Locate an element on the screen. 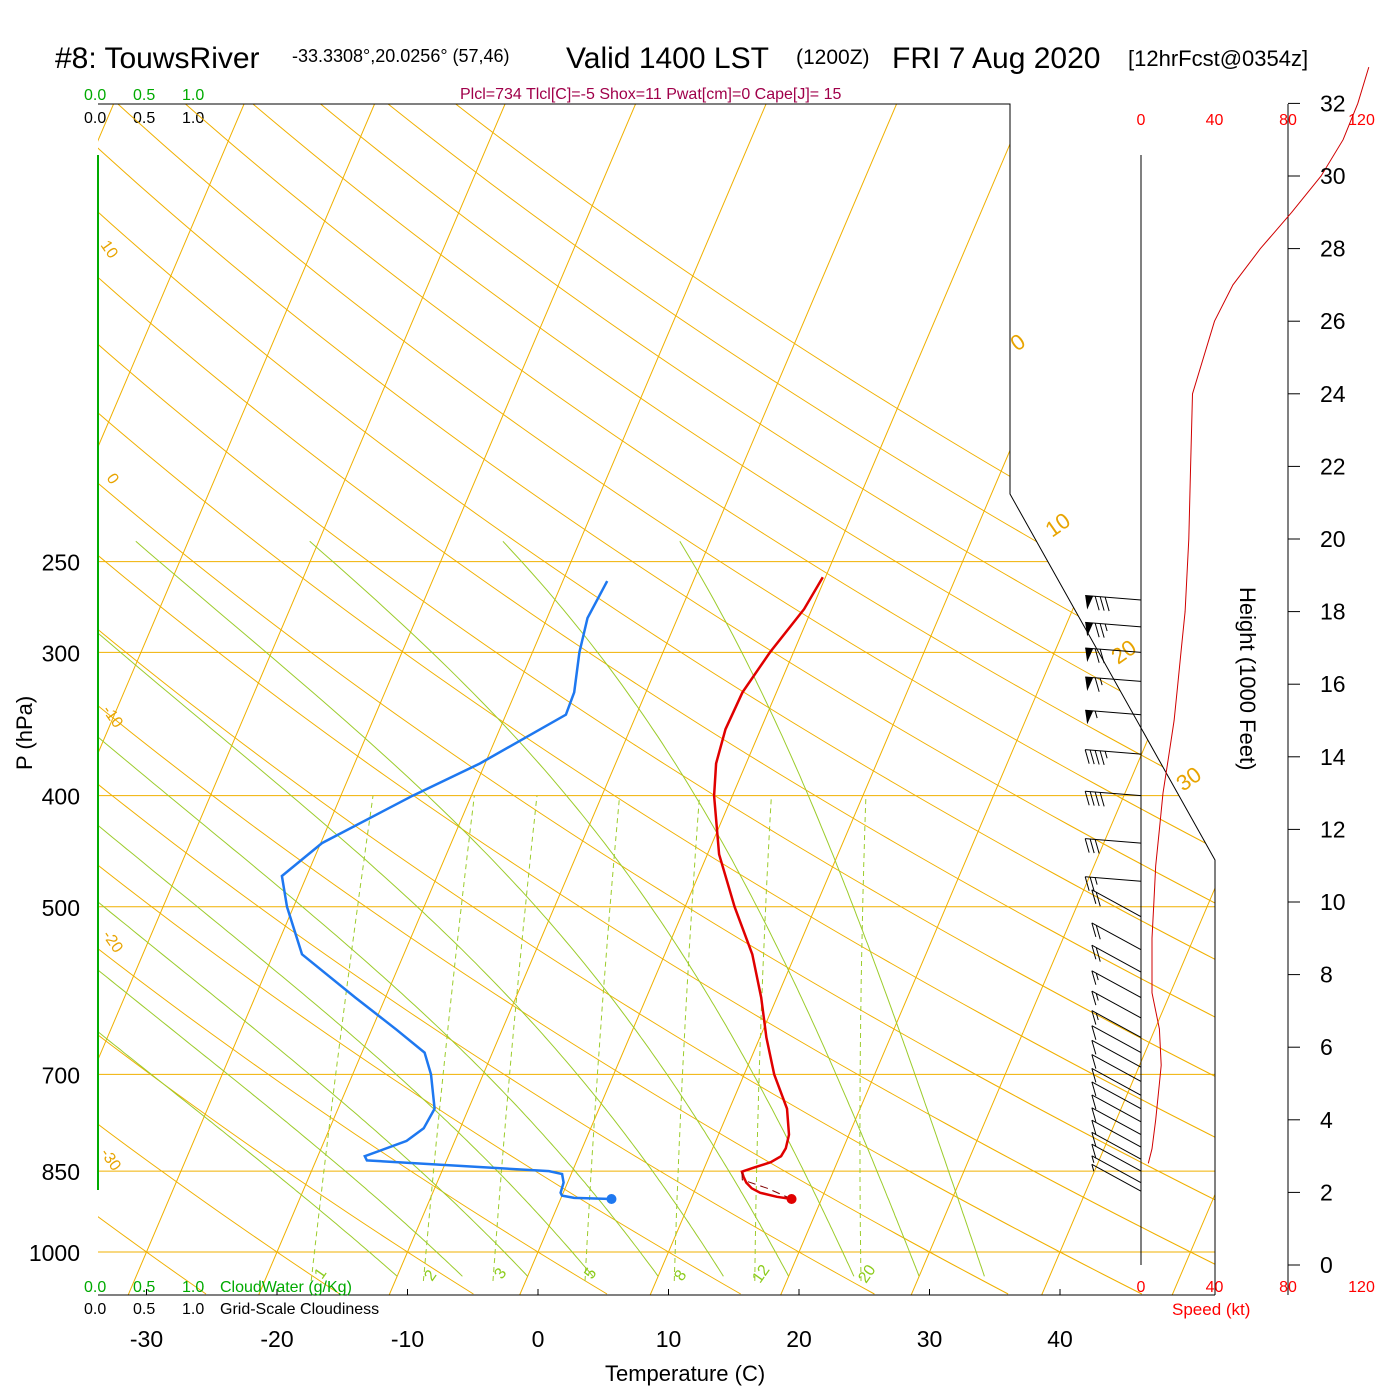 The width and height of the screenshot is (1400, 1400). temperature-line is located at coordinates (768, 888).